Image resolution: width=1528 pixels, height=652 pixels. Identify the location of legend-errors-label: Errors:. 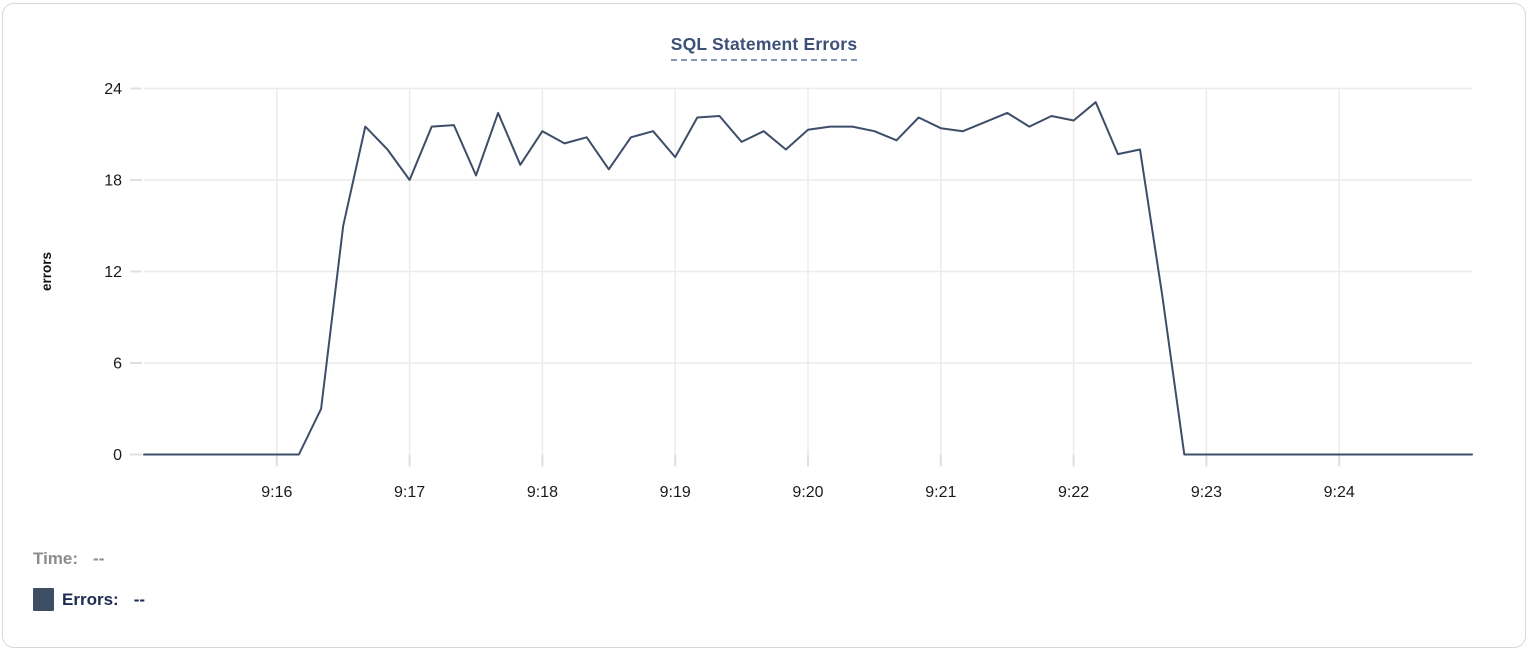
(90, 599).